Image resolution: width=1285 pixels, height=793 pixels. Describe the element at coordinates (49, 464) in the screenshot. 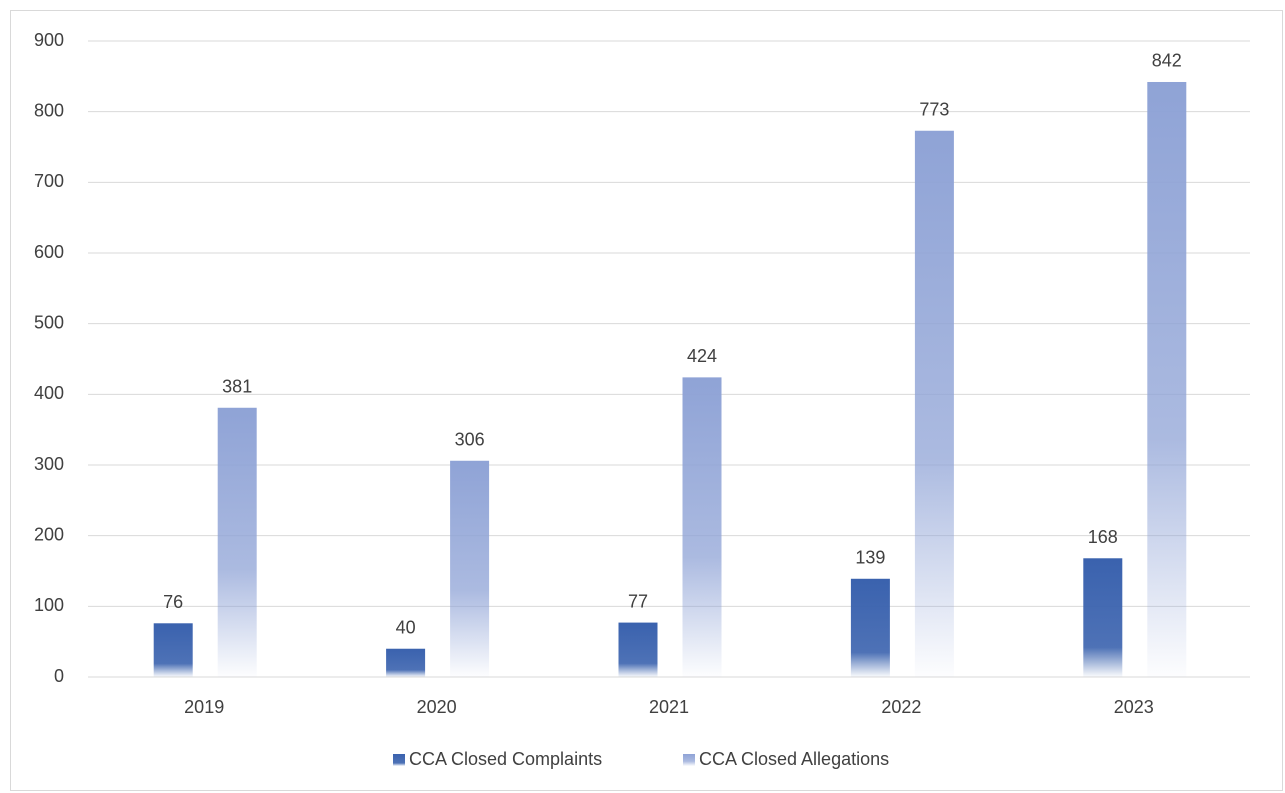

I see `y-tick-label: 300` at that location.